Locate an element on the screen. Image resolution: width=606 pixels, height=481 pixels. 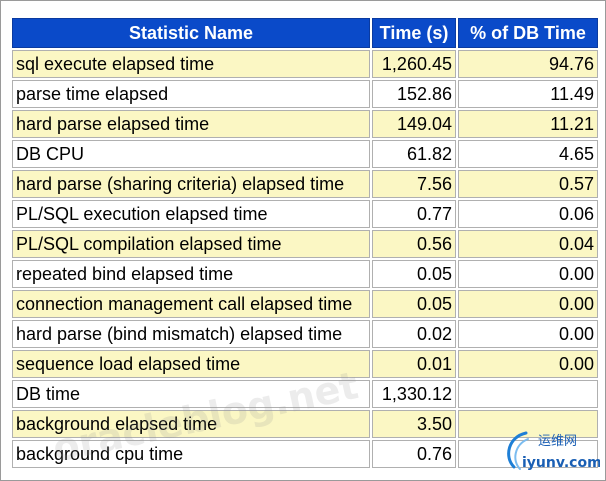
time-cell: 1,260.45 is located at coordinates (414, 64).